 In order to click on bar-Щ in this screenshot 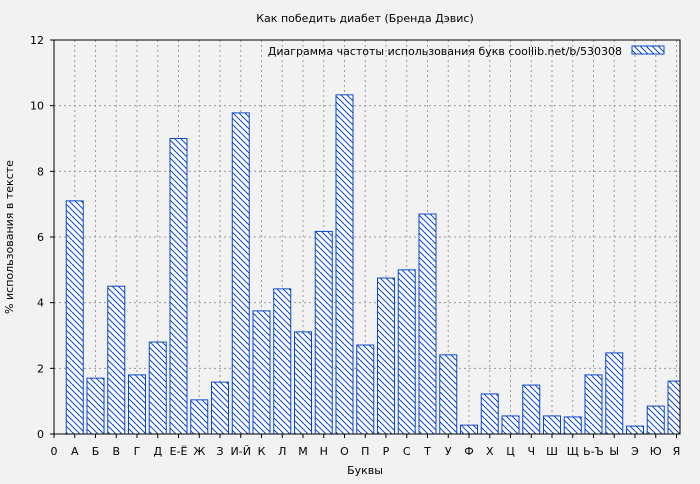, I will do `click(572, 425)`.